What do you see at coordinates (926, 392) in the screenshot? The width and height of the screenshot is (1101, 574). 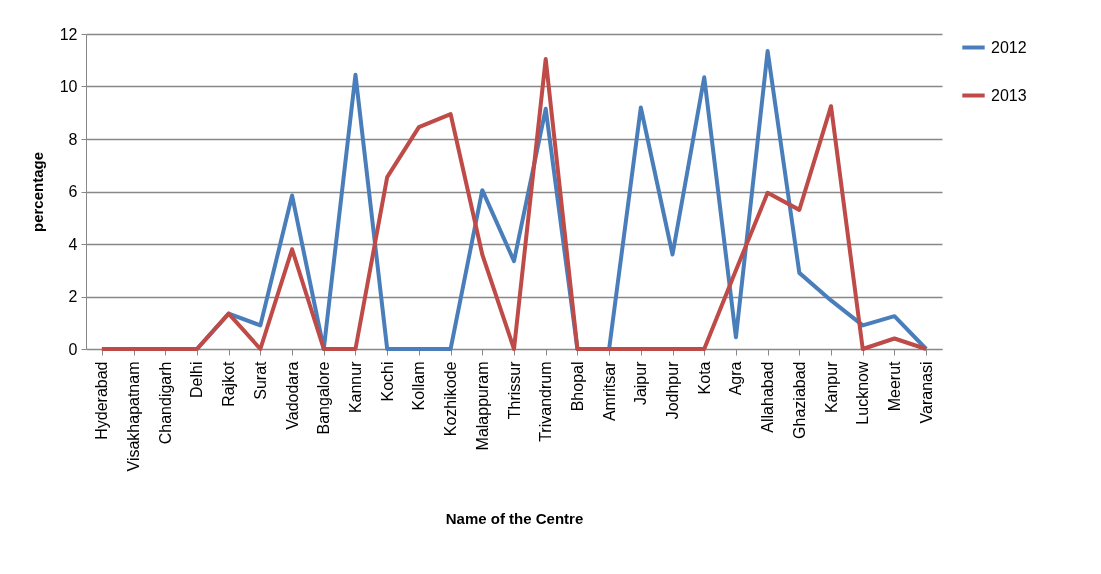 I see `x-tick-label: Varanasi` at bounding box center [926, 392].